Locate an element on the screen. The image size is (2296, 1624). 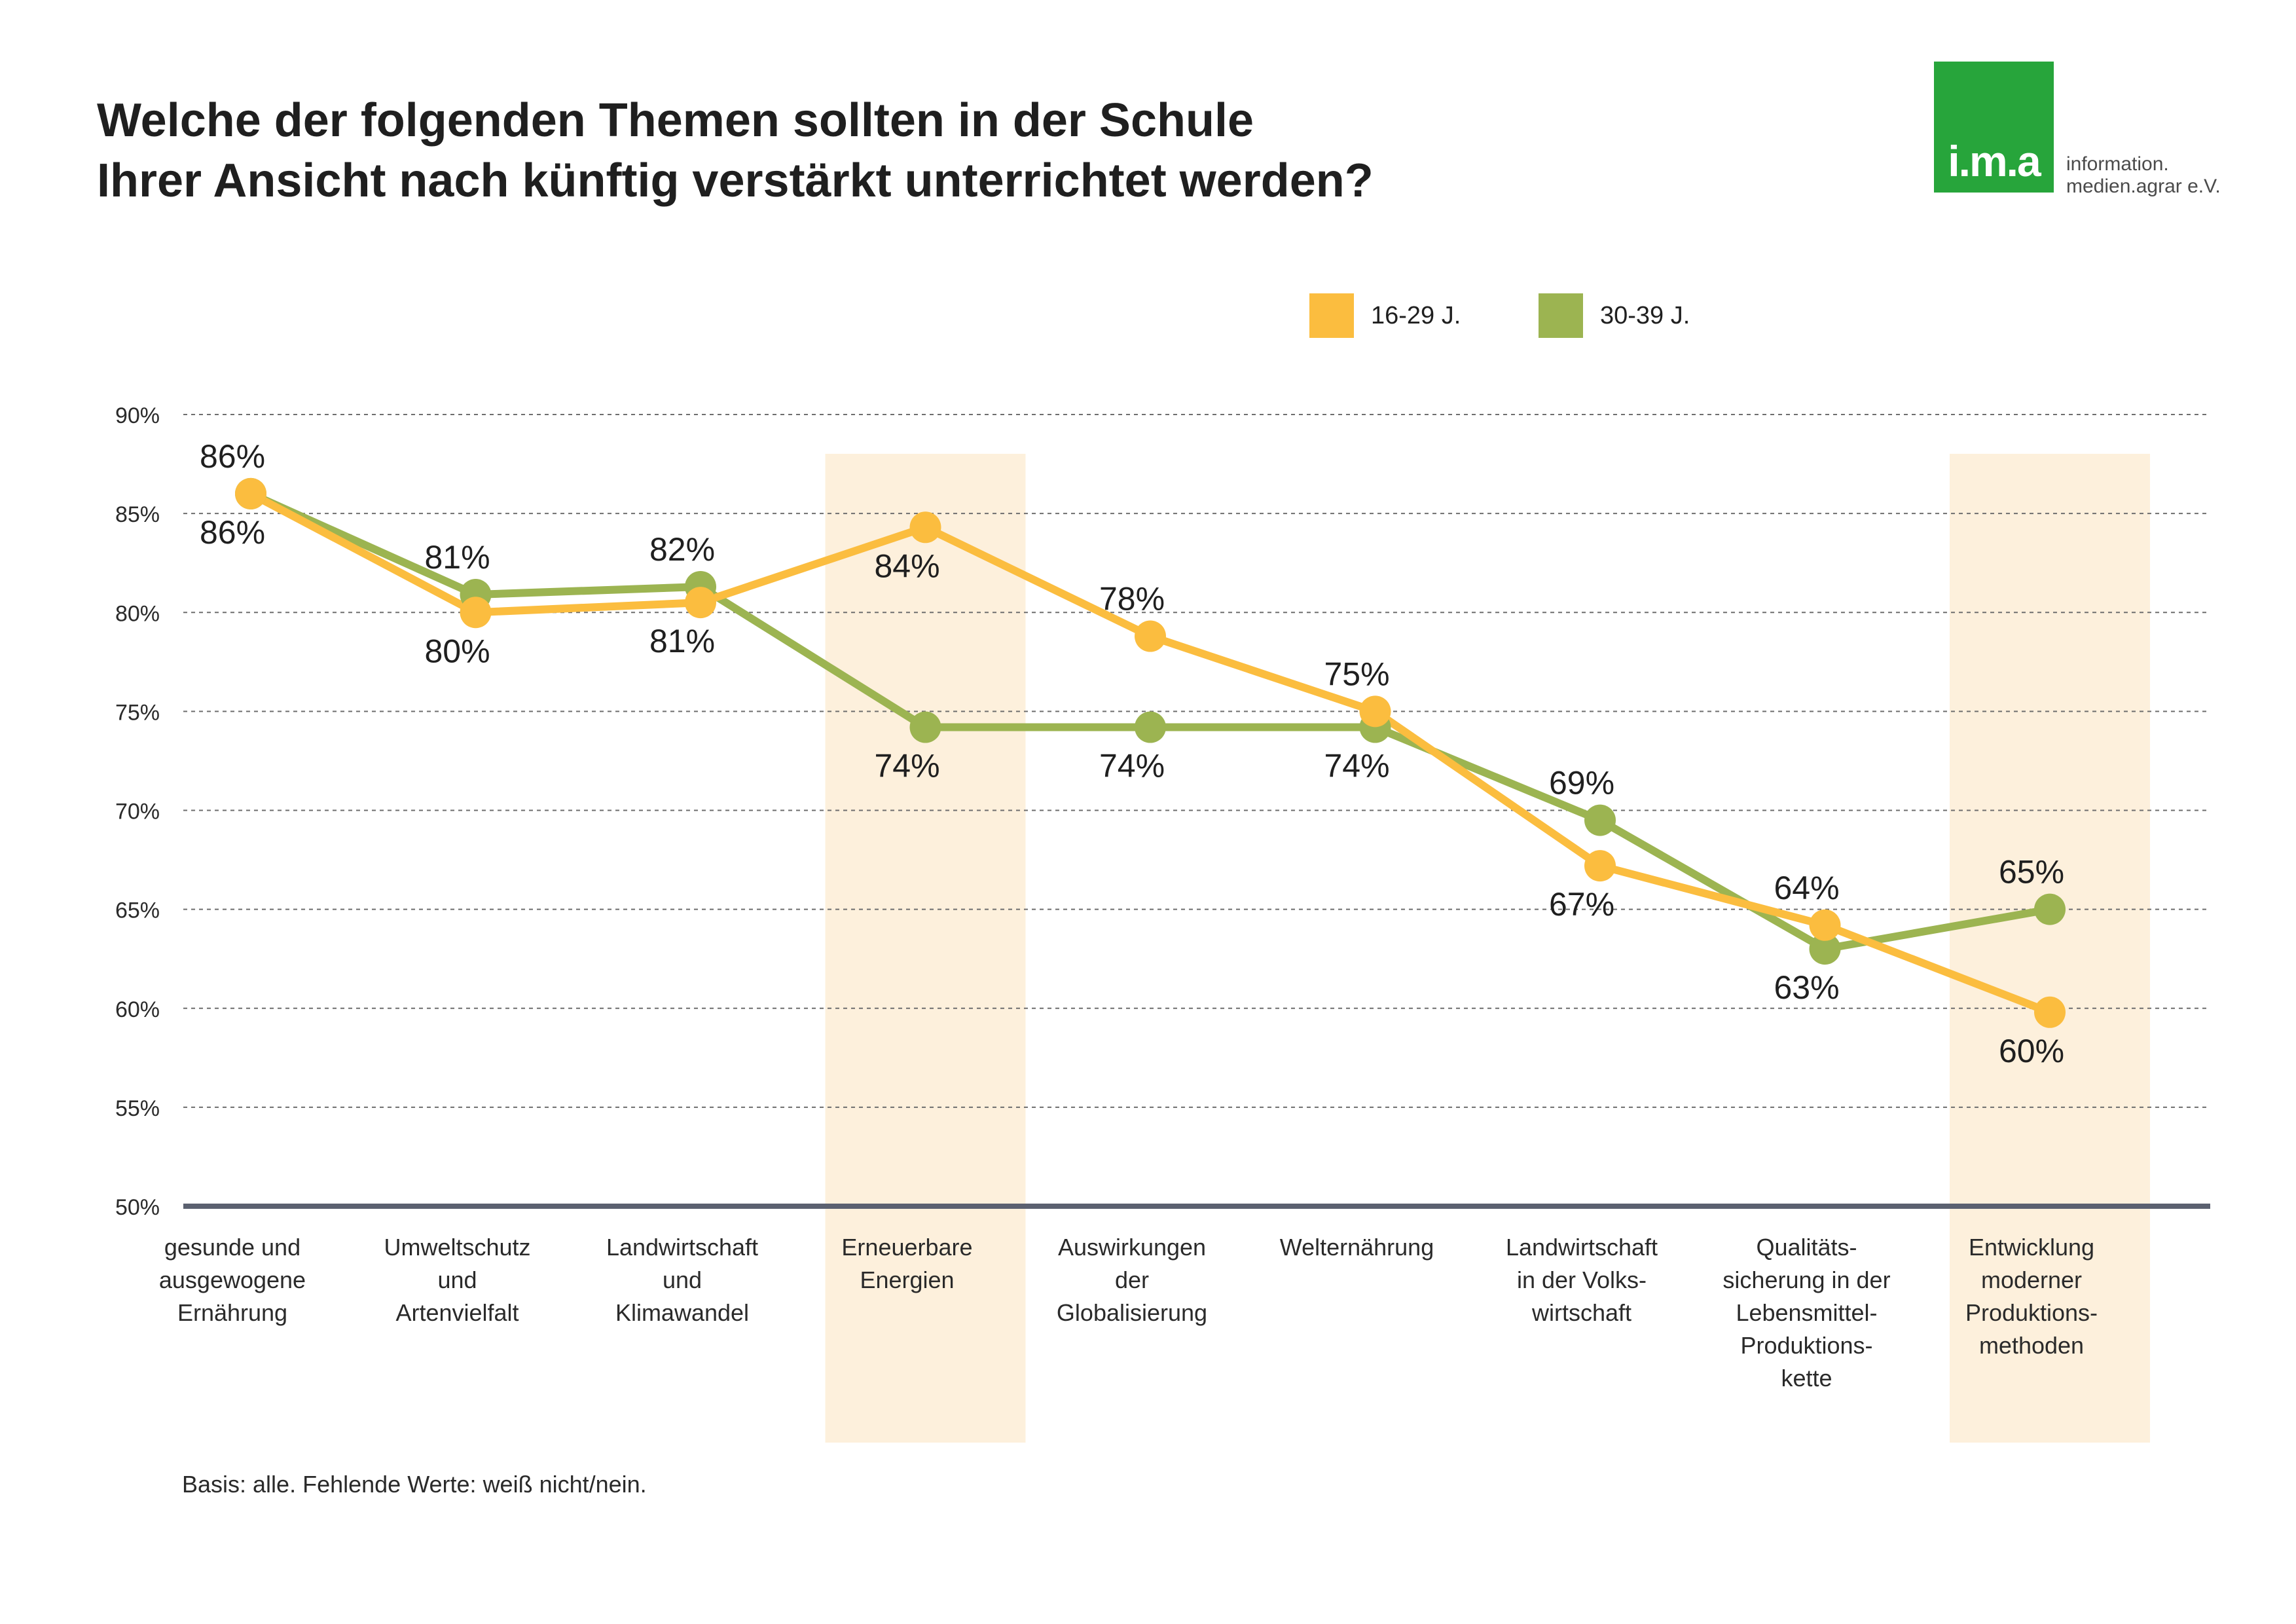
category-label: gesunde und ausgewogene Ernährung is located at coordinates (232, 1280).